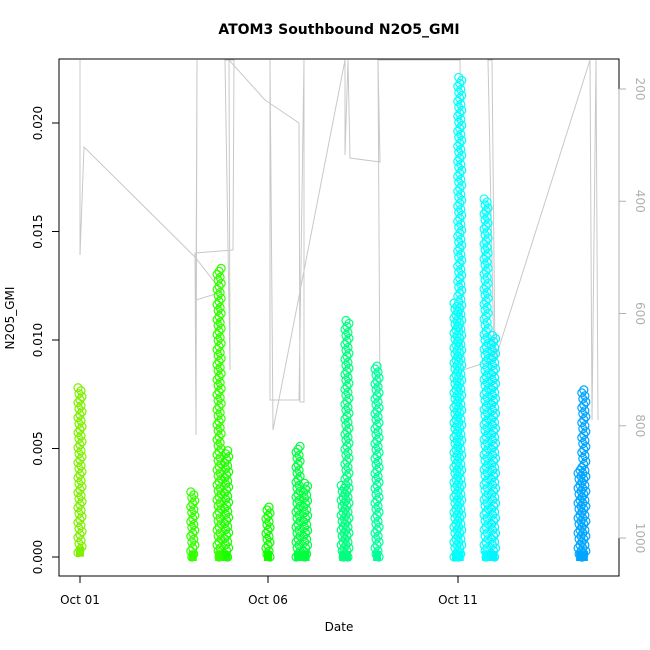 The width and height of the screenshot is (650, 650). Describe the element at coordinates (10, 318) in the screenshot. I see `y-axis-label: N2O5_GMI` at that location.